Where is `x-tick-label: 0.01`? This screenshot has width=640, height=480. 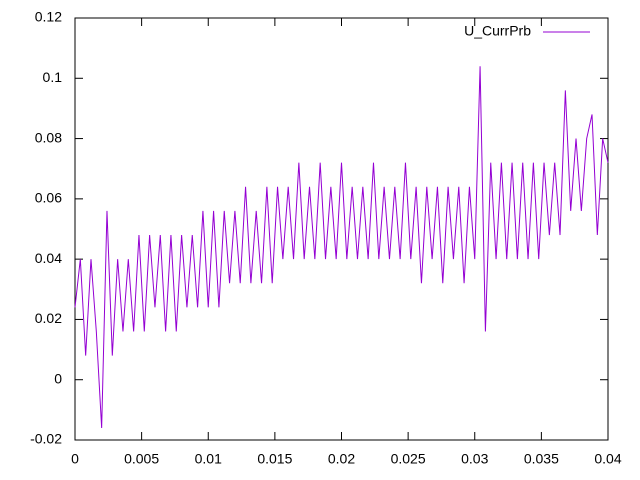
x-tick-label: 0.01 is located at coordinates (208, 459).